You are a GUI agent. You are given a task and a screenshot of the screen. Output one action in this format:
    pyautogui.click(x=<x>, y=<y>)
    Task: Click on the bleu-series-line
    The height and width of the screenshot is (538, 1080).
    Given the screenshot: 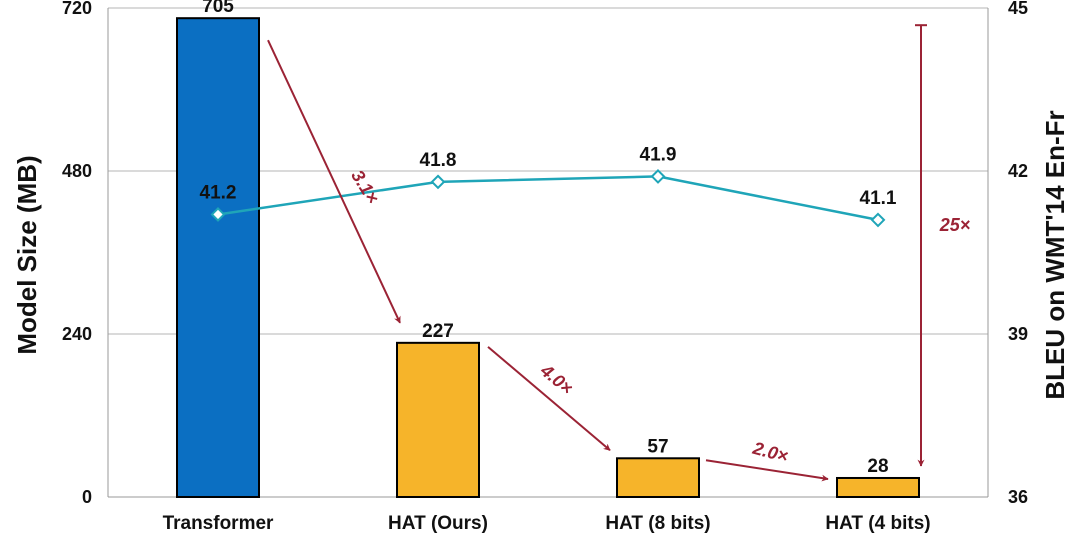 What is the action you would take?
    pyautogui.click(x=548, y=198)
    